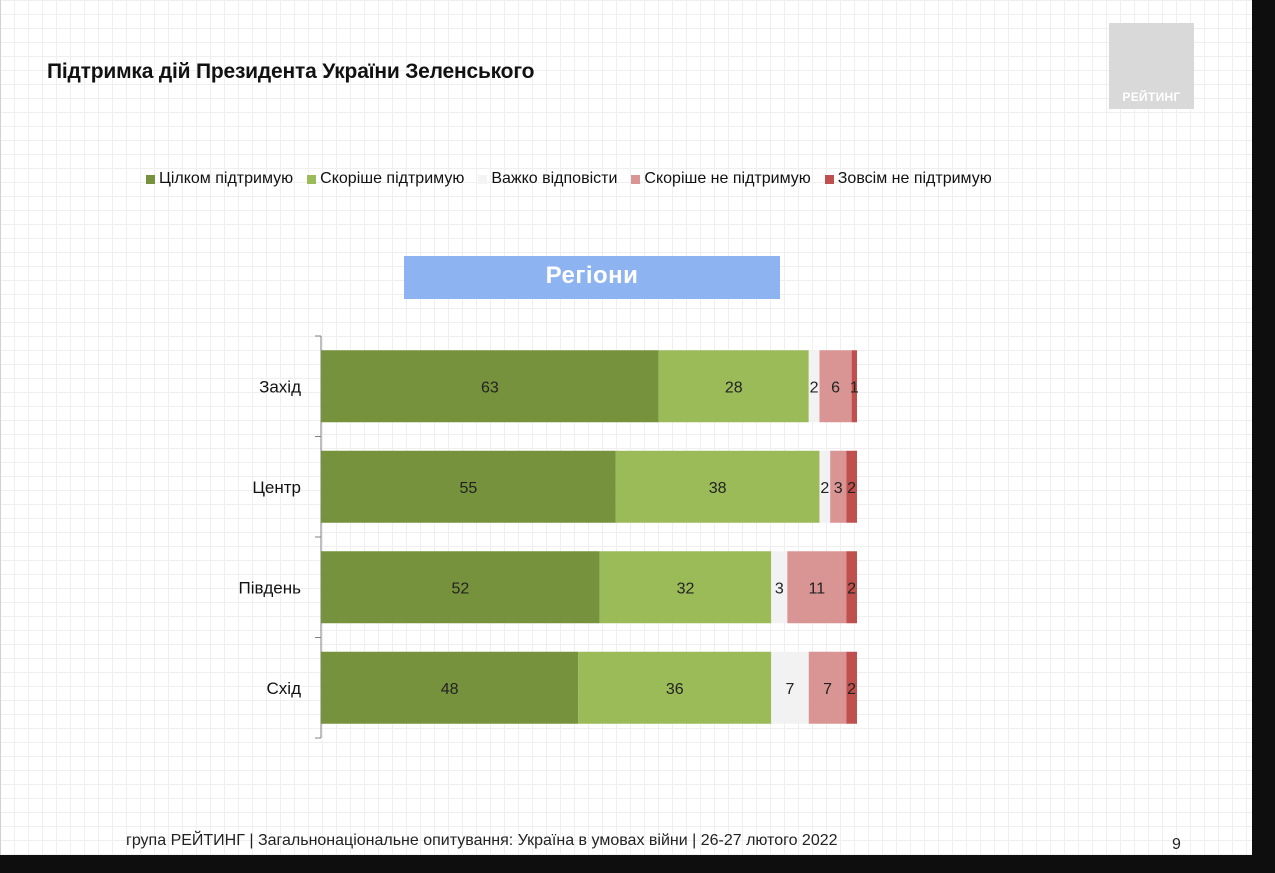 Image resolution: width=1275 pixels, height=873 pixels. I want to click on category-label: Захід, so click(280, 386).